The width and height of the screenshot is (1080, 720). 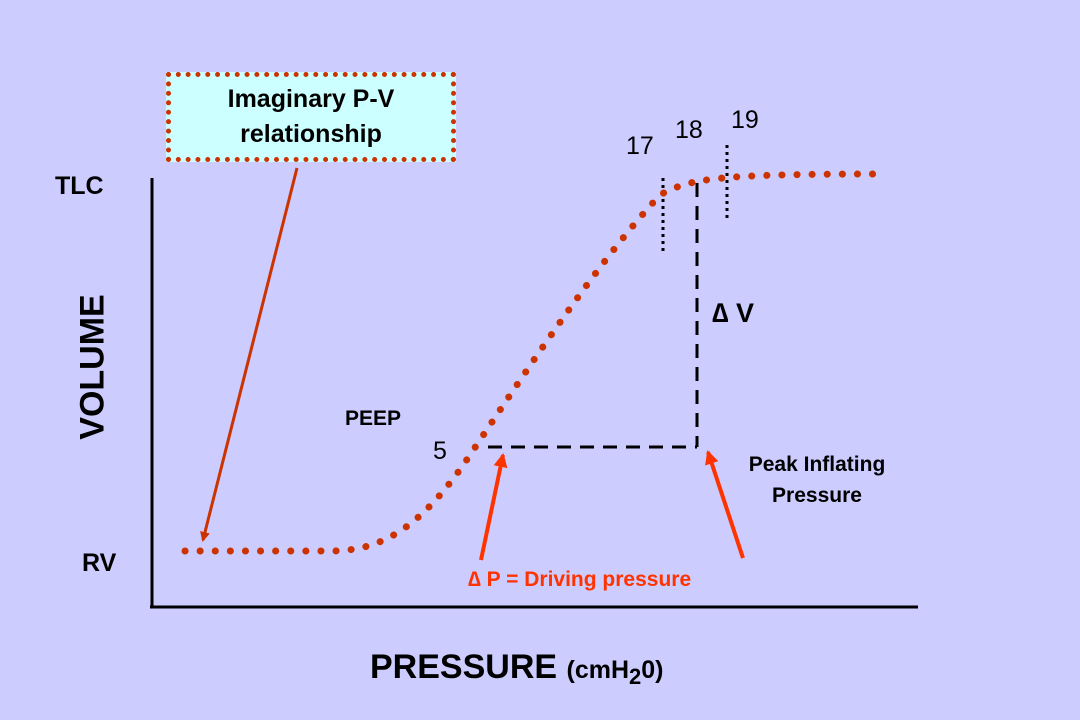 I want to click on driving-pressure-label: ∆ P = Driving pressure, so click(x=580, y=579).